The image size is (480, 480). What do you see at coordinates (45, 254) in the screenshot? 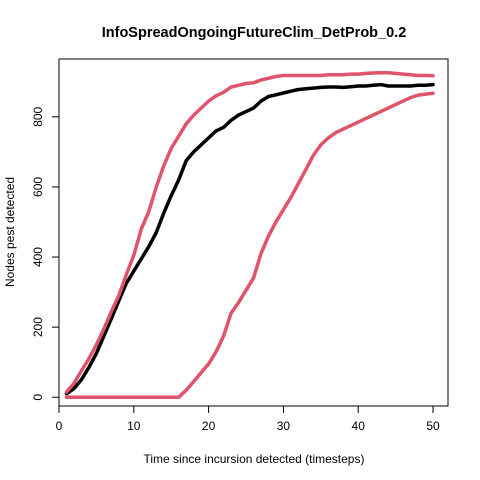
I see `y-axis: 0 200 400 600 800` at bounding box center [45, 254].